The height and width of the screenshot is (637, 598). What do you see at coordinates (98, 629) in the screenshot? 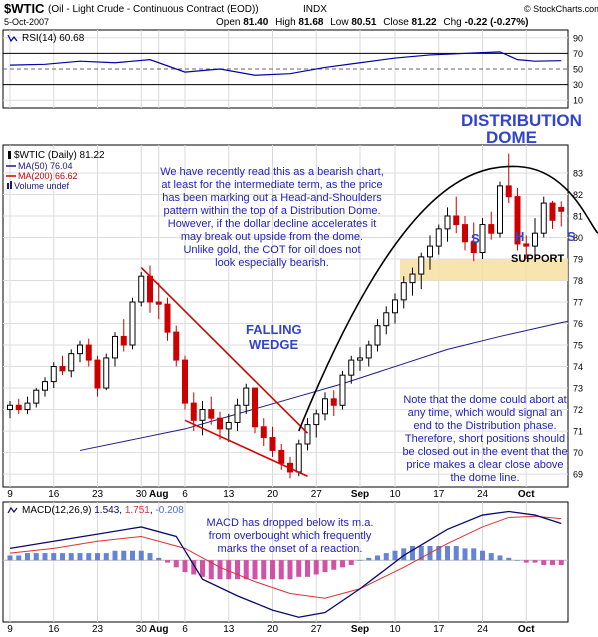
I see `x-tick-label: 23` at bounding box center [98, 629].